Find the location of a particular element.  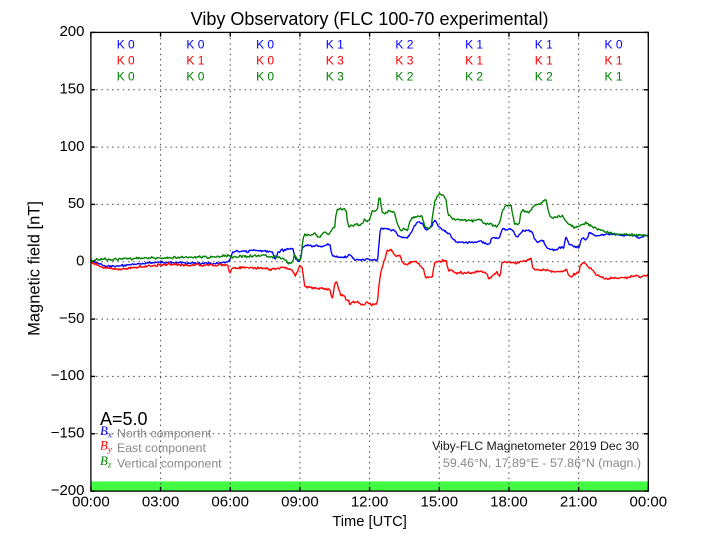

svg-text: Vertical component is located at coordinates (169, 463).